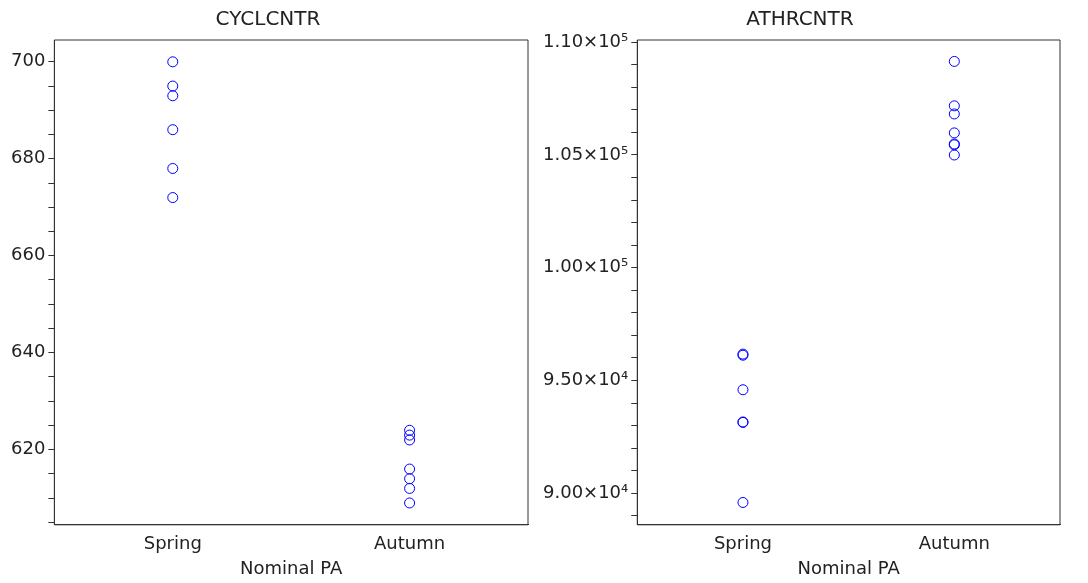  Describe the element at coordinates (28, 157) in the screenshot. I see `y-tick-label: 680` at that location.